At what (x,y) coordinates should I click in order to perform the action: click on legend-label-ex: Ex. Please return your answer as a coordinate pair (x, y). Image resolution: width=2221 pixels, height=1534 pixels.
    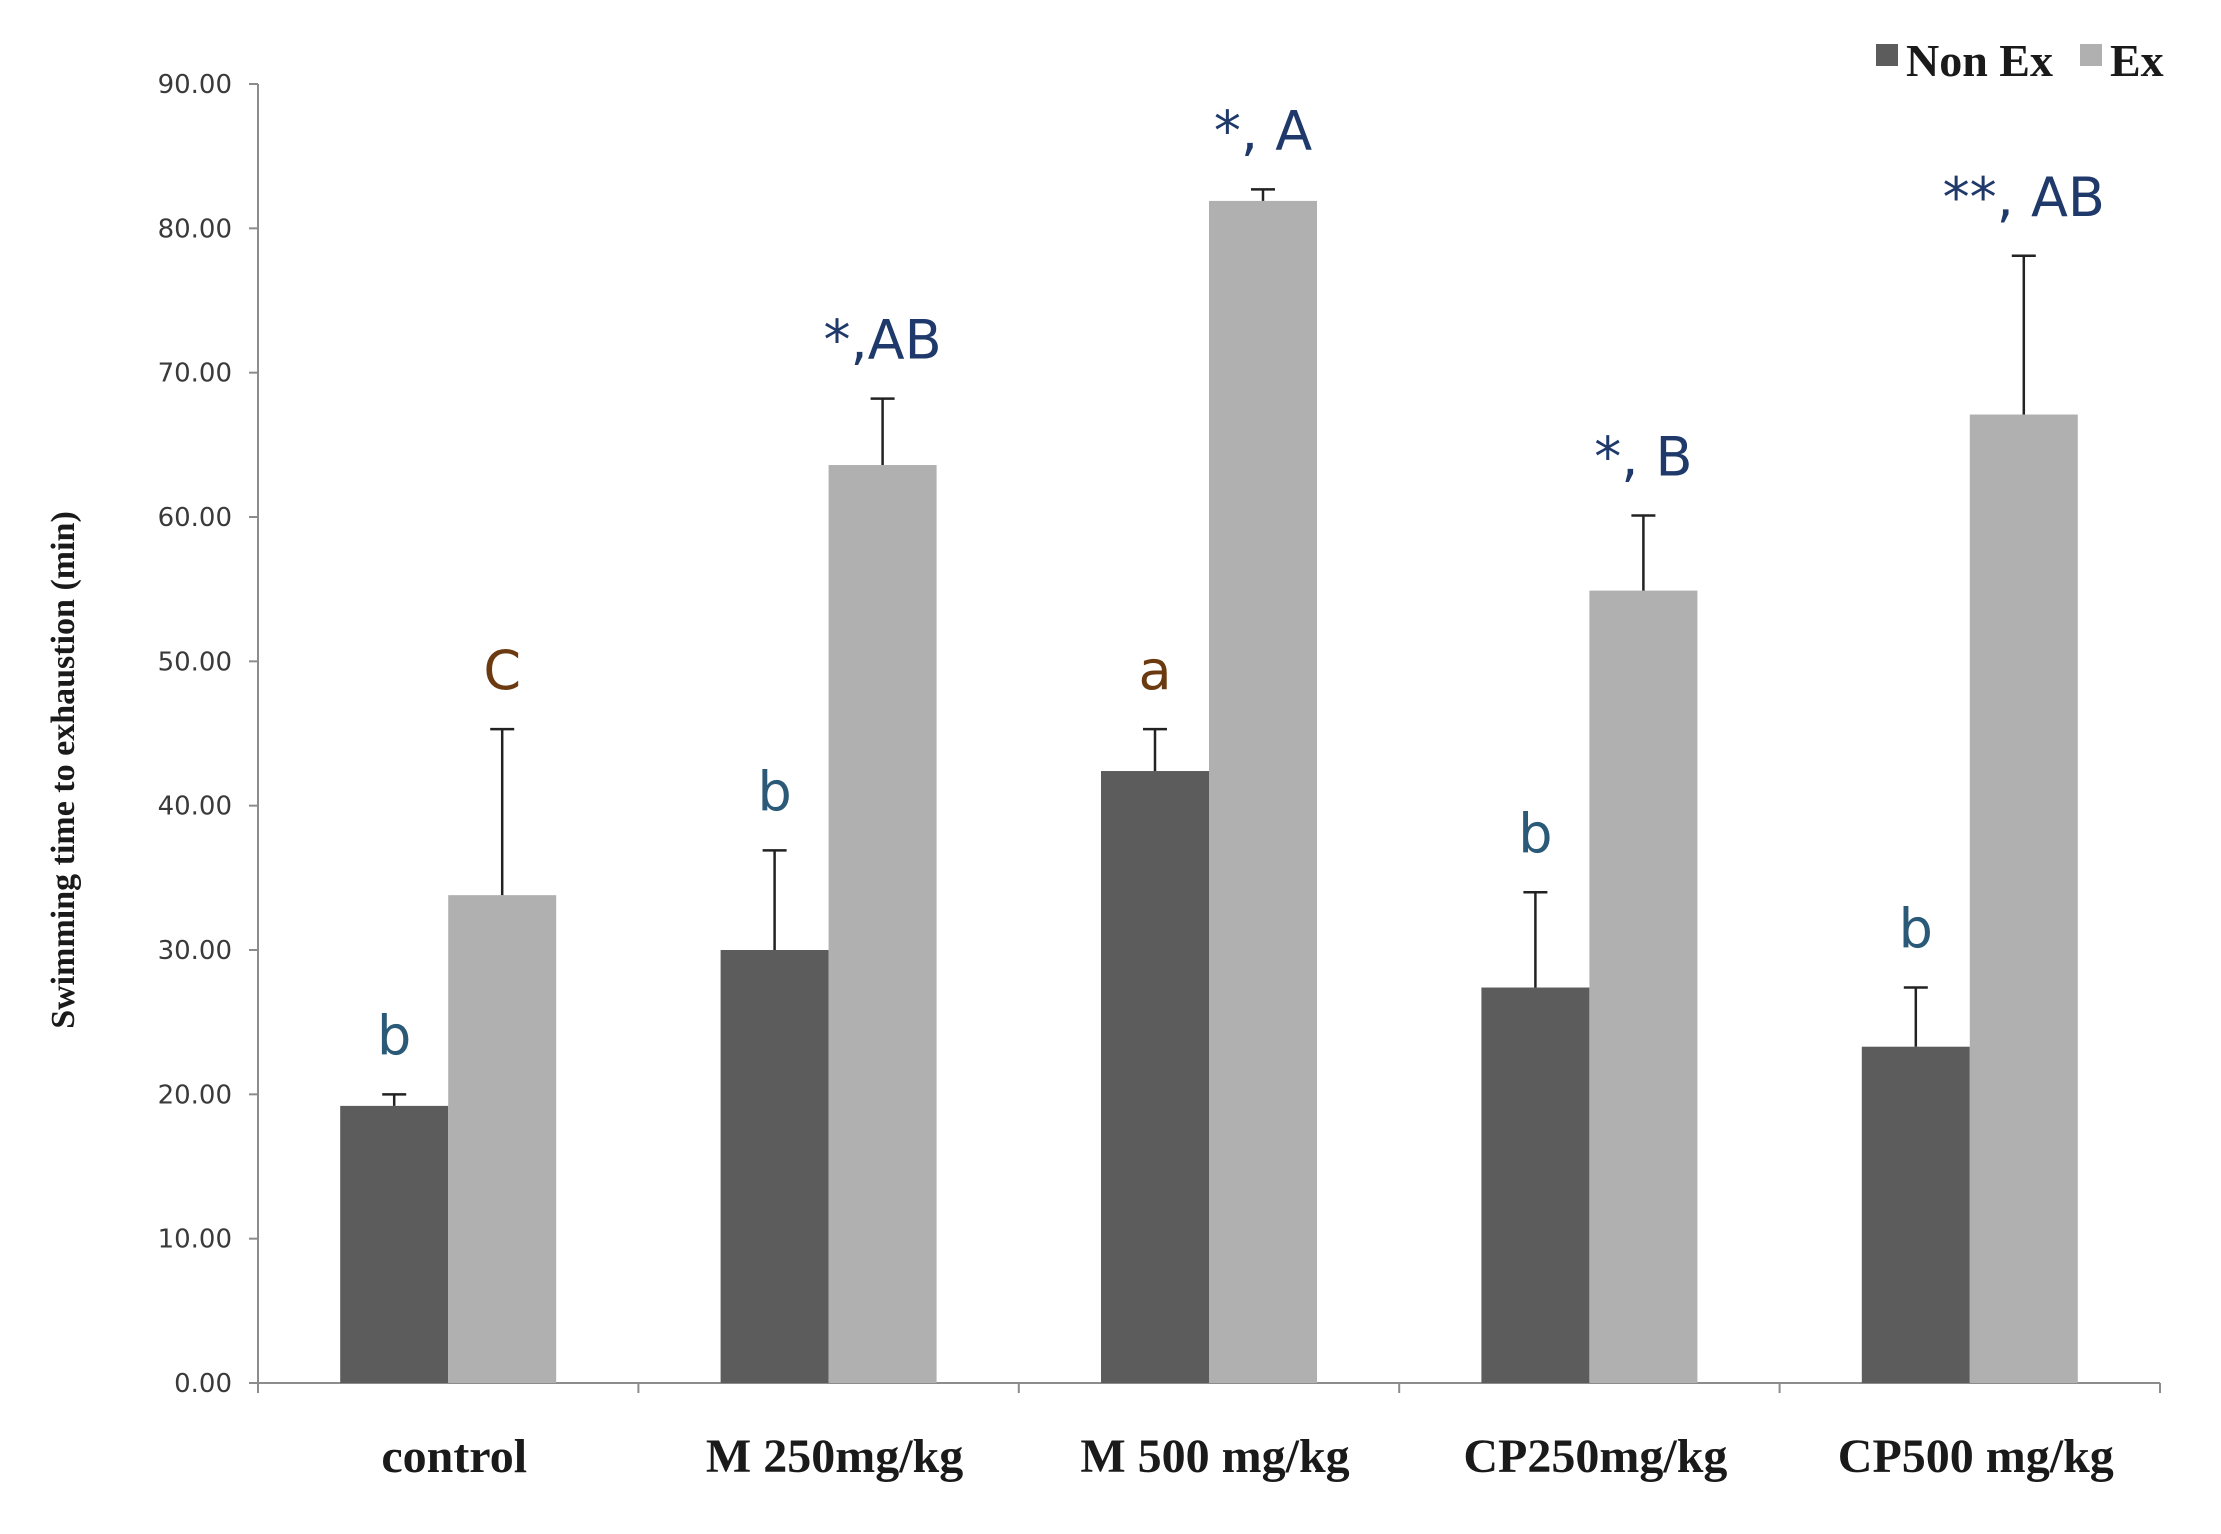
    Looking at the image, I should click on (2137, 60).